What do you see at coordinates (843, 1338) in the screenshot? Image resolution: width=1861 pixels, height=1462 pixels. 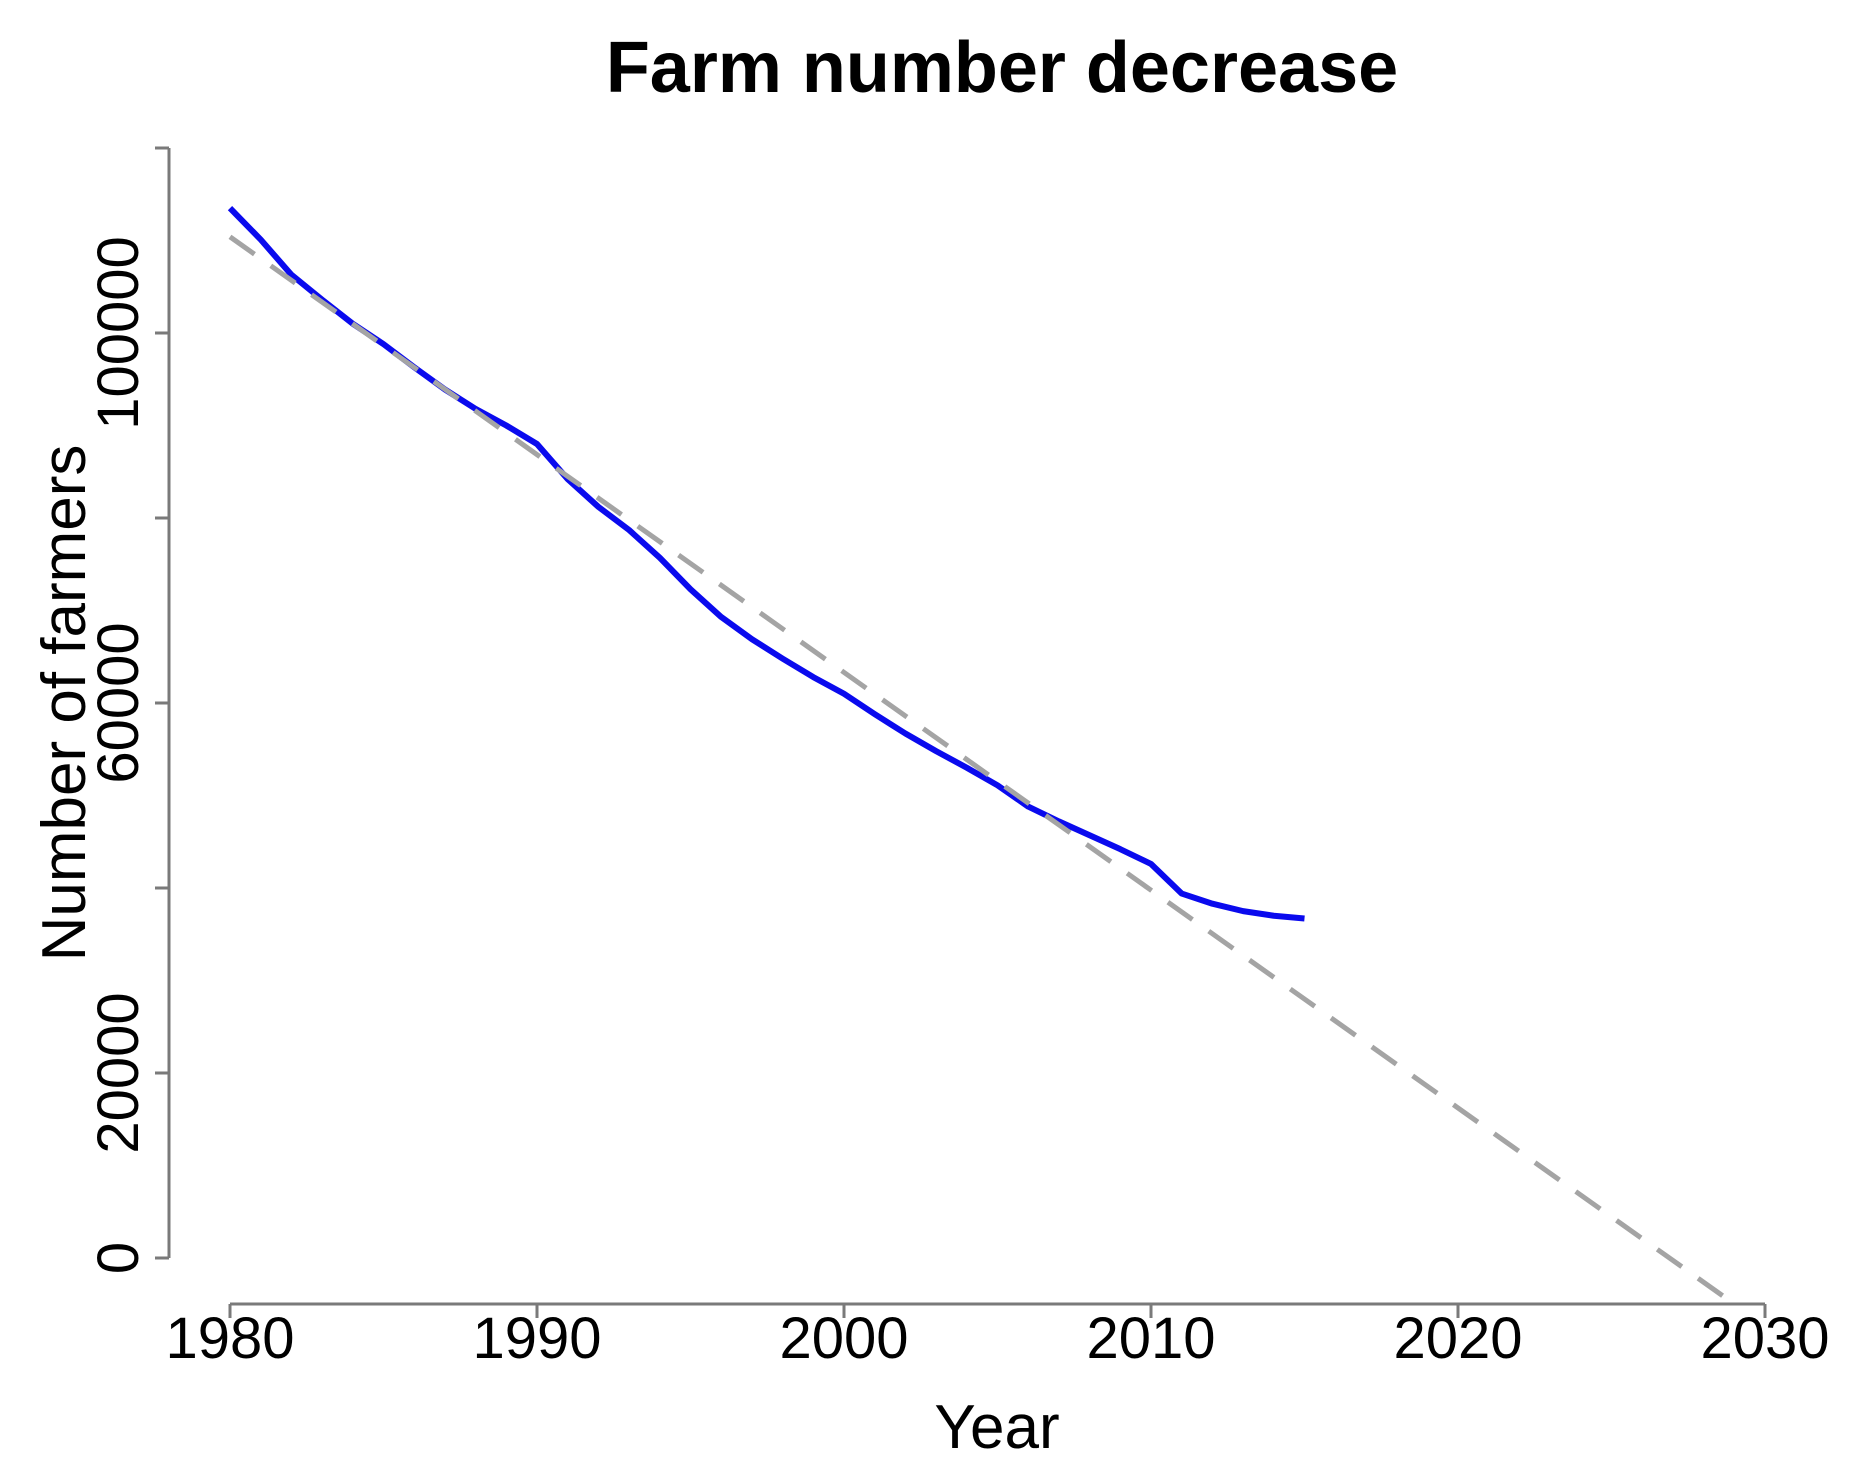 I see `x-tick-label: 2000` at bounding box center [843, 1338].